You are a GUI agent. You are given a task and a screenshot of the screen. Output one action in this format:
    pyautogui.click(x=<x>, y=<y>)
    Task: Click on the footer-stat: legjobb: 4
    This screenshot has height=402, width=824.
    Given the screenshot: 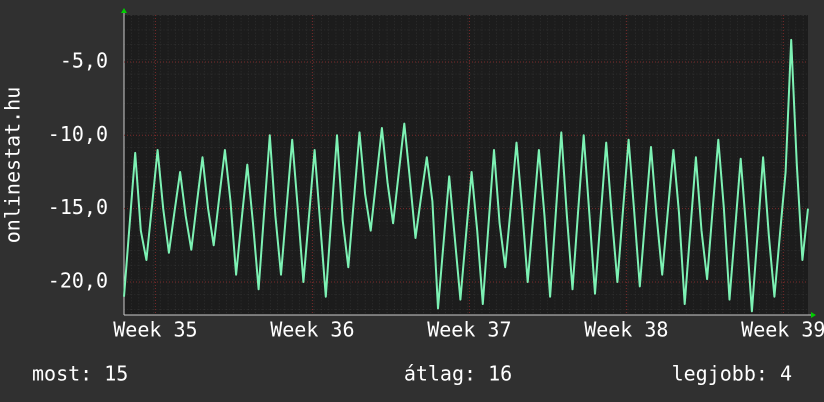 What is the action you would take?
    pyautogui.click(x=732, y=374)
    